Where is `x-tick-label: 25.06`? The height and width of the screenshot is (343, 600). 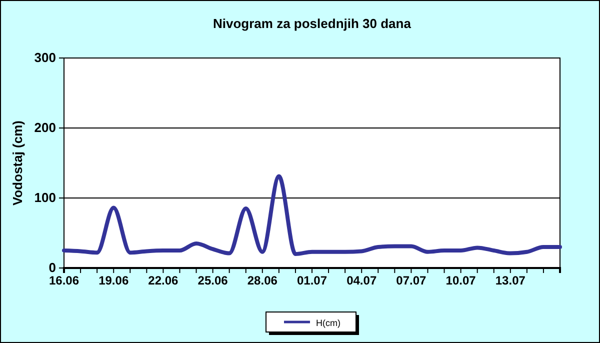 x-tick-label: 25.06 is located at coordinates (213, 281).